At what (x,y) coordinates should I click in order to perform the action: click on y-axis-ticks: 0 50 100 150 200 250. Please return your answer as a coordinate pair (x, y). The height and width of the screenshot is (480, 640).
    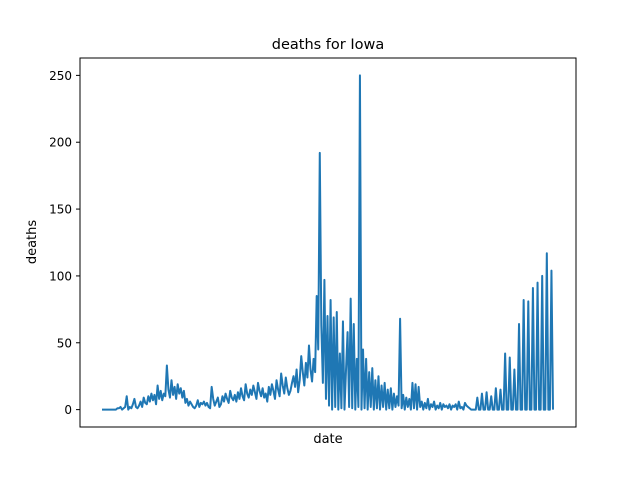
    Looking at the image, I should click on (64, 243).